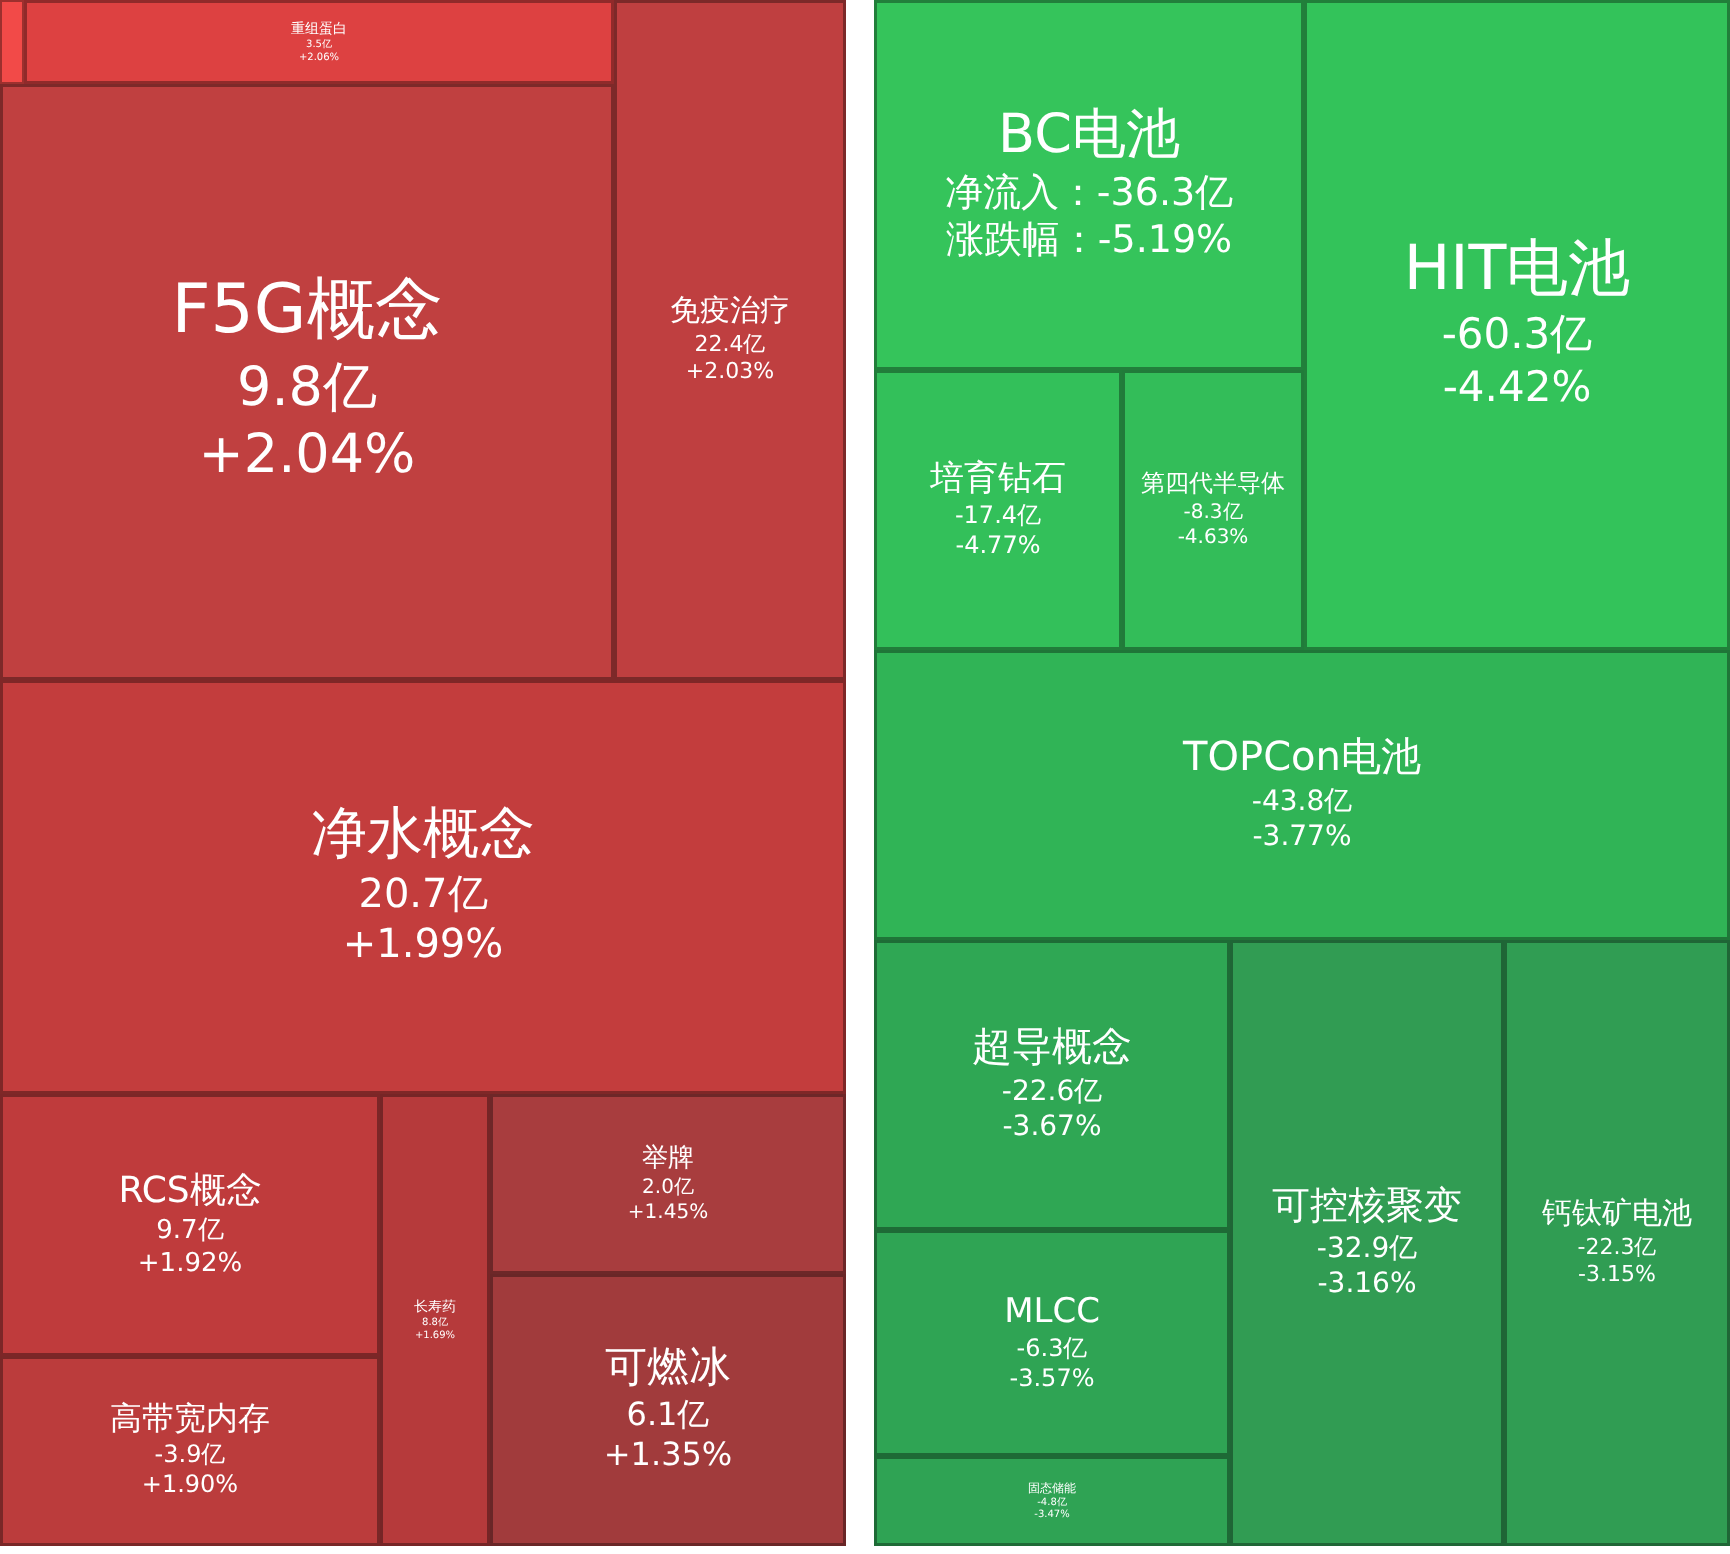  What do you see at coordinates (1052, 1347) in the screenshot?
I see `data-label: -6.3亿` at bounding box center [1052, 1347].